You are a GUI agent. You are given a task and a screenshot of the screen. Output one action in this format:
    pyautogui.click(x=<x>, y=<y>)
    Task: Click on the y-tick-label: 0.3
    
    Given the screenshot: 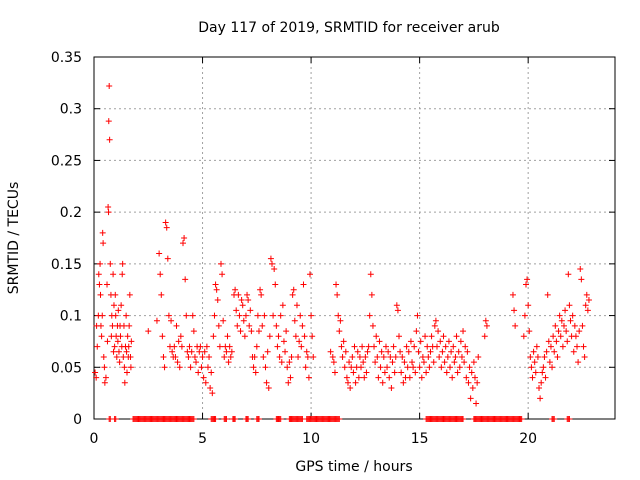 What is the action you would take?
    pyautogui.click(x=71, y=110)
    